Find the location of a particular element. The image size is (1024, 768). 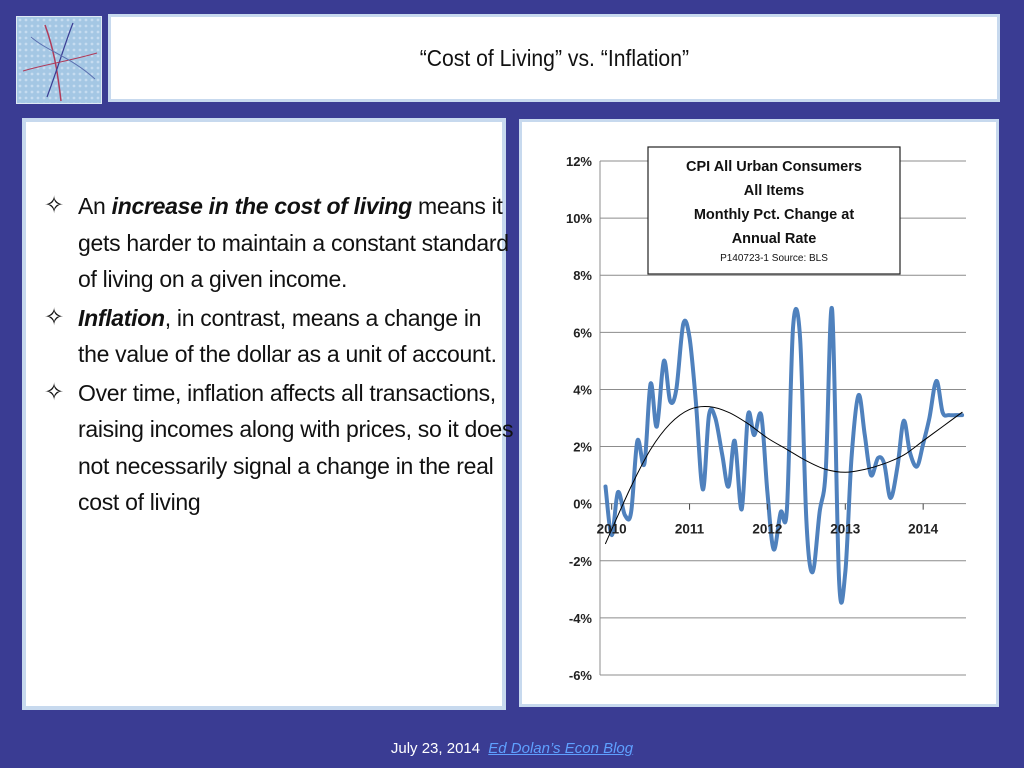

bullet-prefix: An is located at coordinates (95, 206).